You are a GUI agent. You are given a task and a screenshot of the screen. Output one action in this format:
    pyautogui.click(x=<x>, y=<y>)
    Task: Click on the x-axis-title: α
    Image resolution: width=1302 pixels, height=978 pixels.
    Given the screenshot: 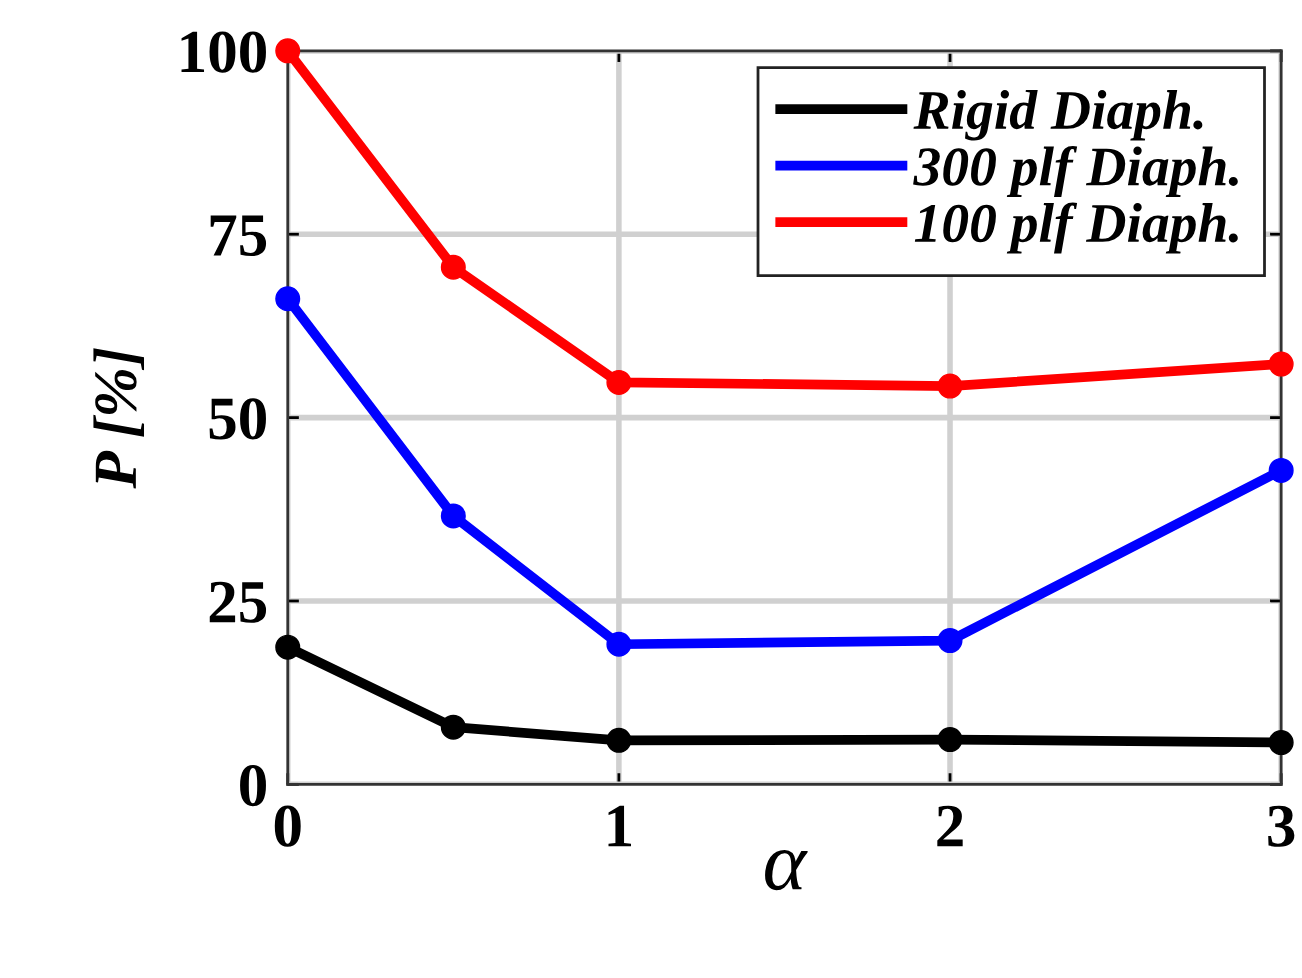 What is the action you would take?
    pyautogui.click(x=786, y=870)
    